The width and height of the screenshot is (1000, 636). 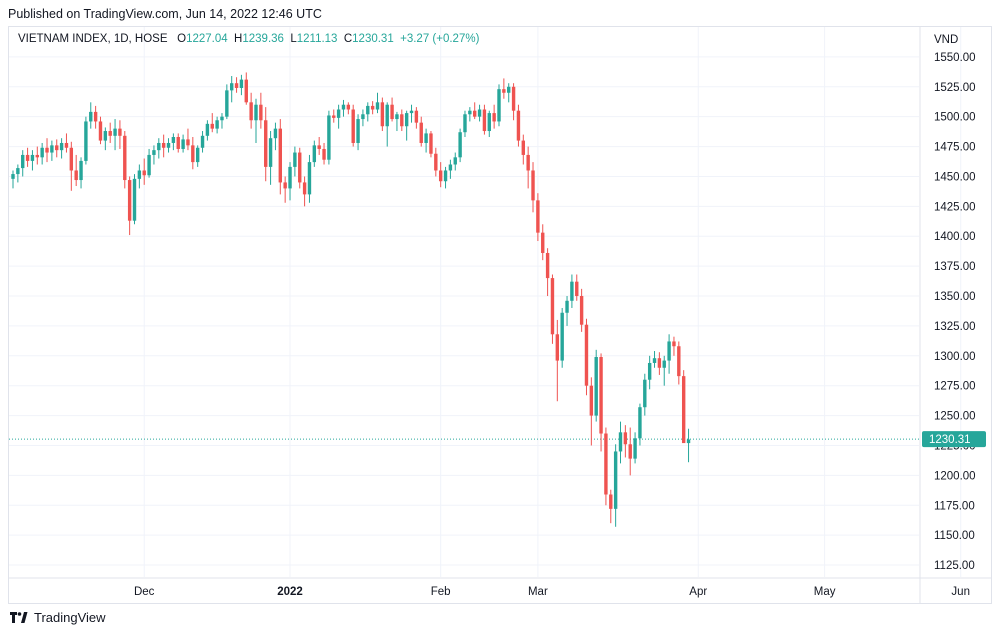 I want to click on price-tick-label: 1450.00, so click(x=955, y=177).